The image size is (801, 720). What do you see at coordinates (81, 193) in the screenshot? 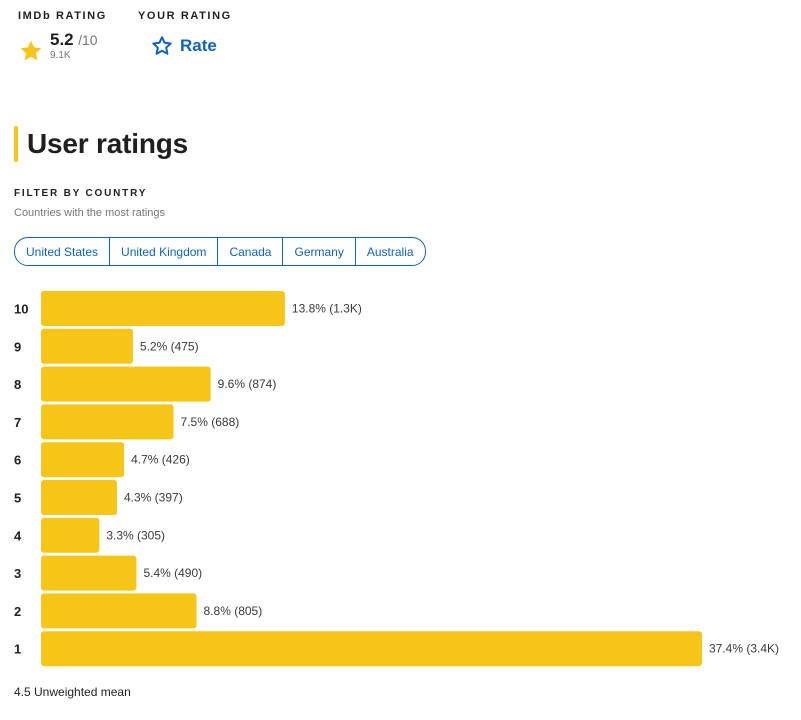
I see `filter-title: FILTER BY COUNTRY` at bounding box center [81, 193].